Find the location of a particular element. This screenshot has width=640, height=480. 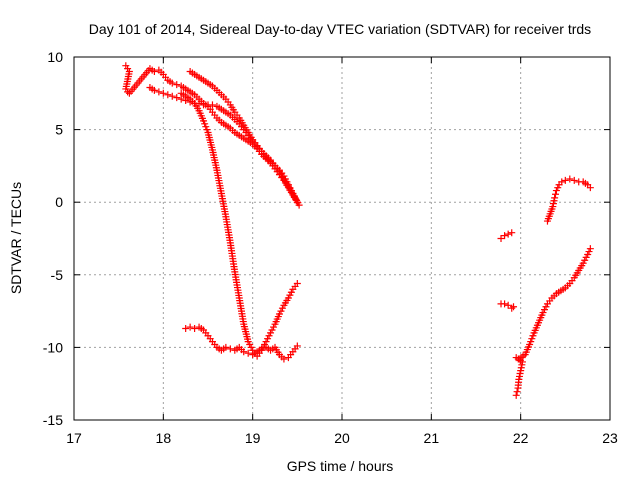

x-tick-label: 20 is located at coordinates (342, 438).